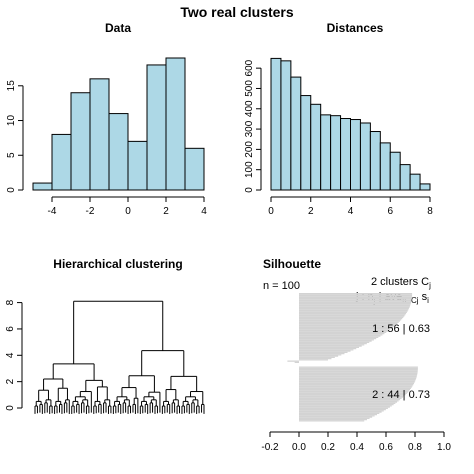 The image size is (474, 474). I want to click on data-hist-x-tick-label: -2, so click(90, 211).